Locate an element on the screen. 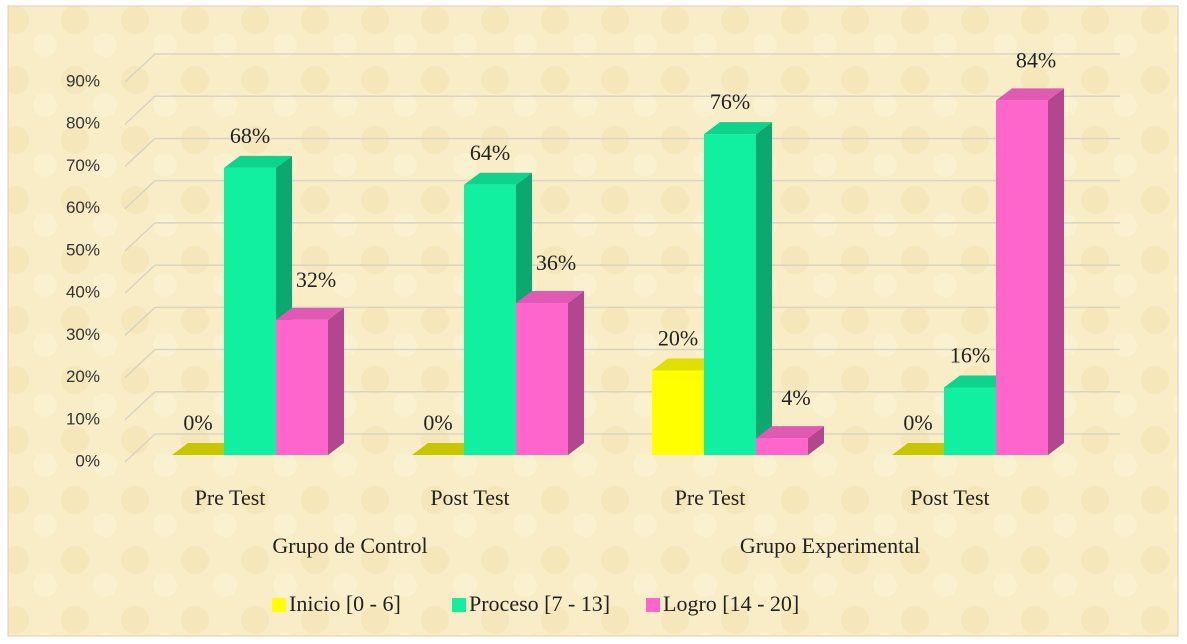  y-tick-label: 30% is located at coordinates (83, 334).